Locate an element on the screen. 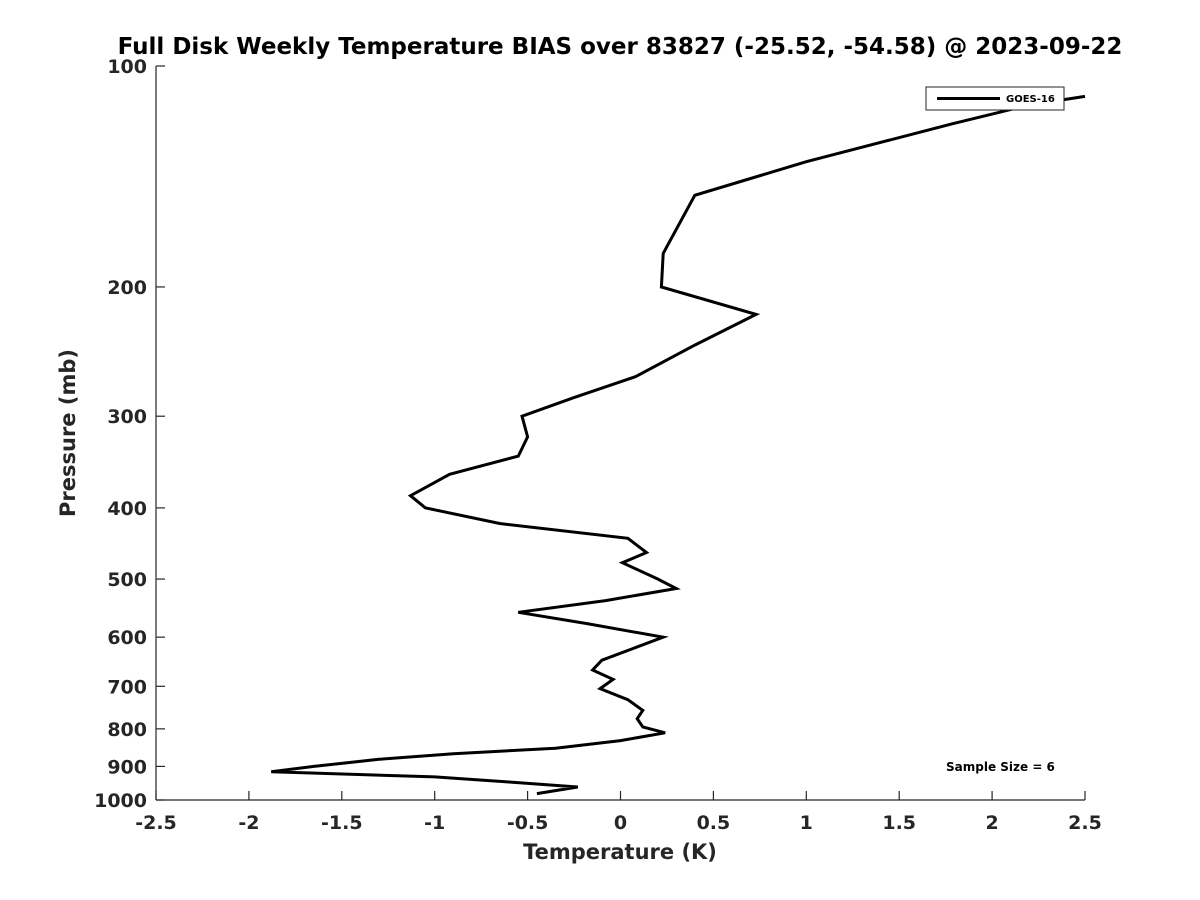 The width and height of the screenshot is (1200, 900). y-tick-label: 400 is located at coordinates (127, 509).